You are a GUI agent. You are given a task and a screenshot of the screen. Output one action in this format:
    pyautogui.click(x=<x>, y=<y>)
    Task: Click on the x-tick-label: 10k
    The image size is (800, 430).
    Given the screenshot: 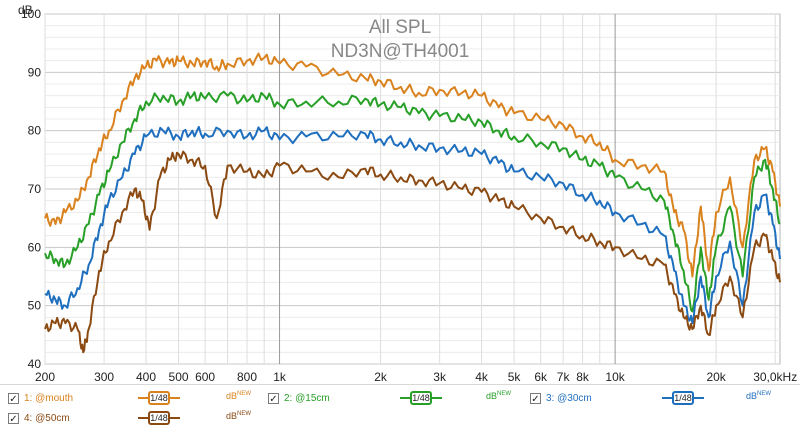 What is the action you would take?
    pyautogui.click(x=615, y=377)
    